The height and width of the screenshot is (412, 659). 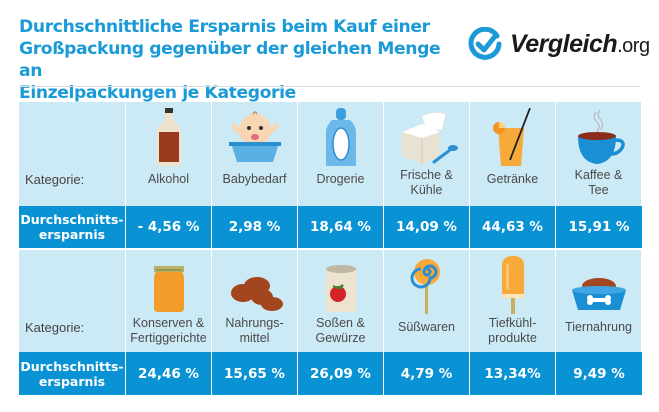 I want to click on category-cell: Konserven & Fertiggerichte, so click(x=169, y=301).